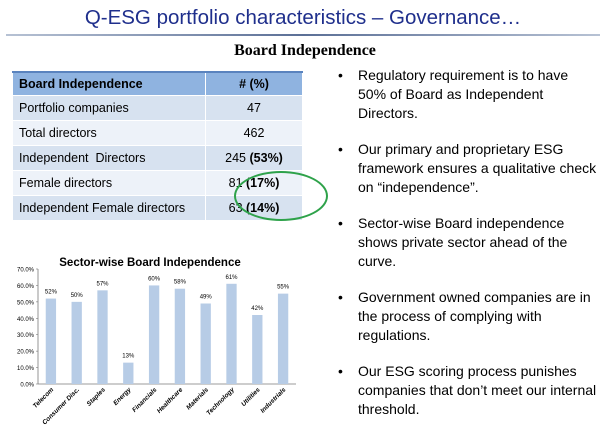 The width and height of the screenshot is (606, 445). What do you see at coordinates (122, 396) in the screenshot?
I see `x-category-label: Energy` at bounding box center [122, 396].